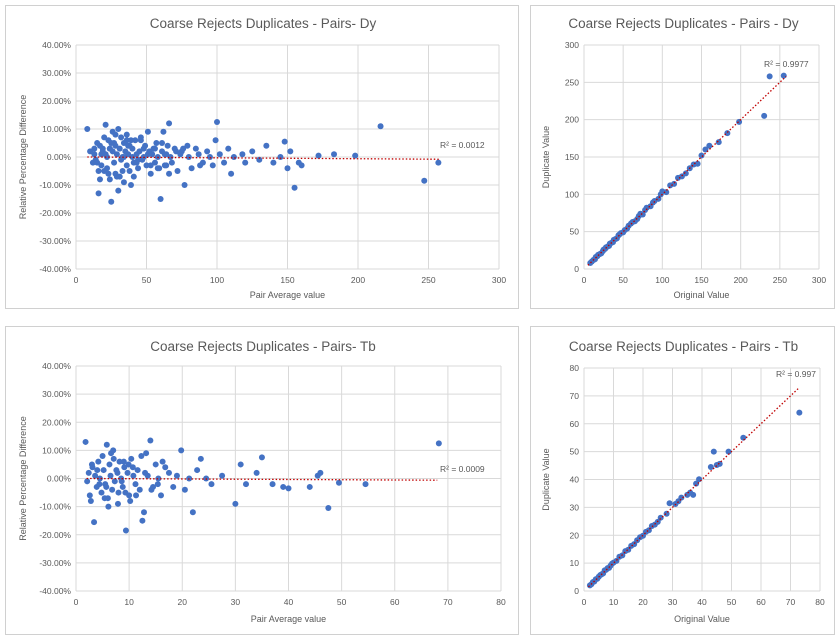 The height and width of the screenshot is (640, 839). What do you see at coordinates (56, 366) in the screenshot?
I see `y-tick-label: 40.00%` at bounding box center [56, 366].